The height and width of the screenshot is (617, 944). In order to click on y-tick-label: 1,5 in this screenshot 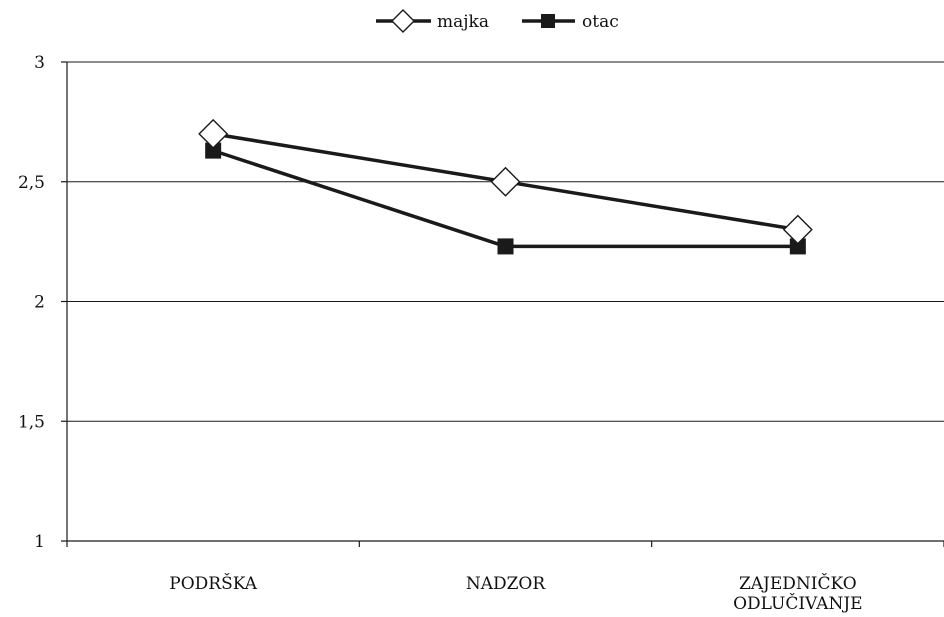, I will do `click(31, 422)`.